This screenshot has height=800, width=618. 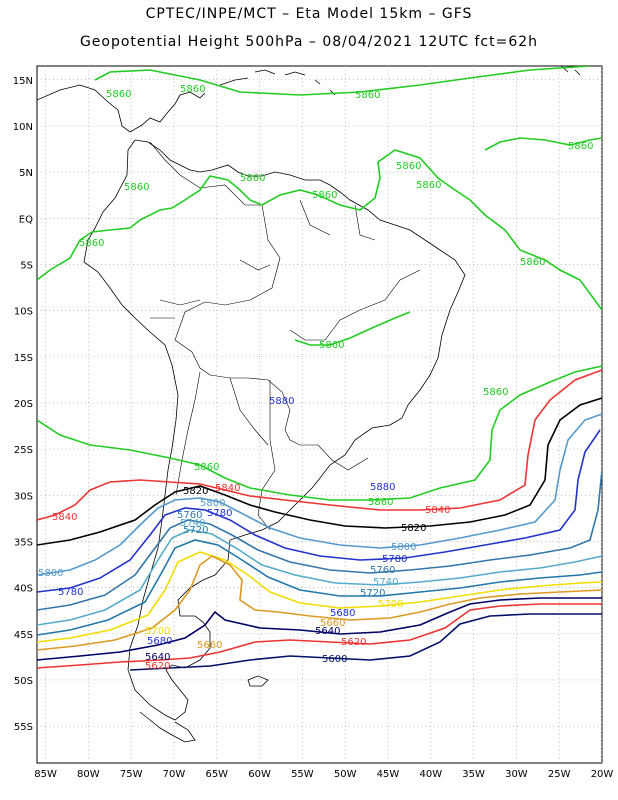 What do you see at coordinates (23, 496) in the screenshot?
I see `lat-tick-label: 30S` at bounding box center [23, 496].